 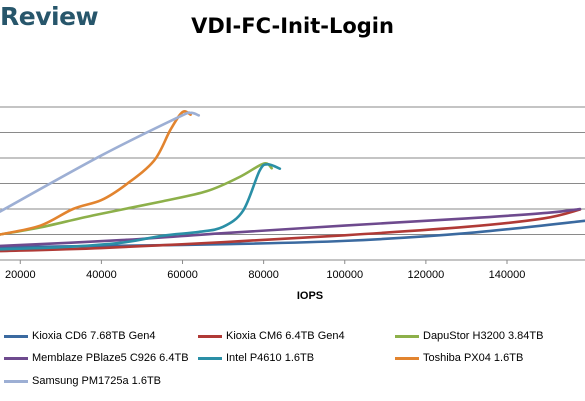 I want to click on legend-label: DapuStor H3200 3.84TB, so click(x=483, y=336).